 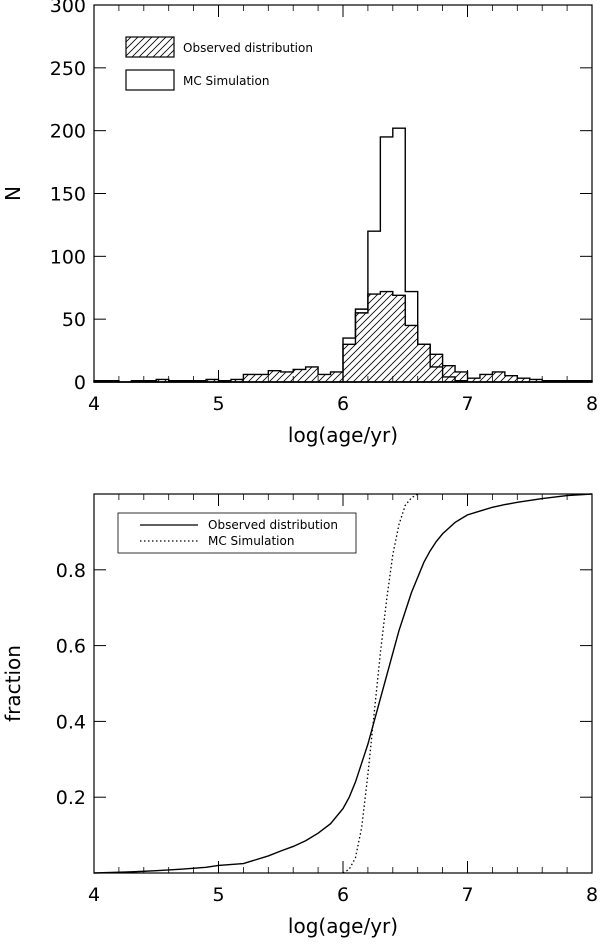 What do you see at coordinates (71, 722) in the screenshot?
I see `y-tick-label: 0.4` at bounding box center [71, 722].